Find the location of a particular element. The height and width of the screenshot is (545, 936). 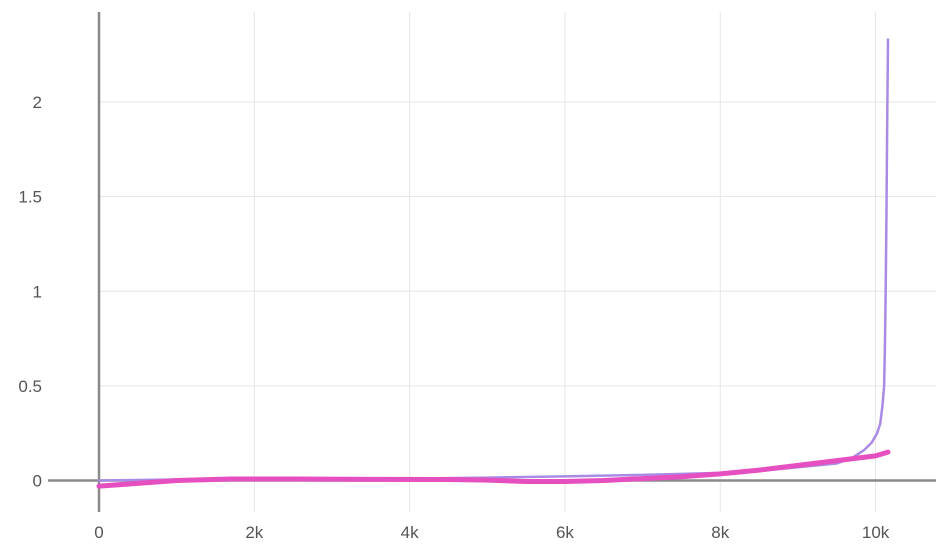

y-tick-label: 0 is located at coordinates (37, 481).